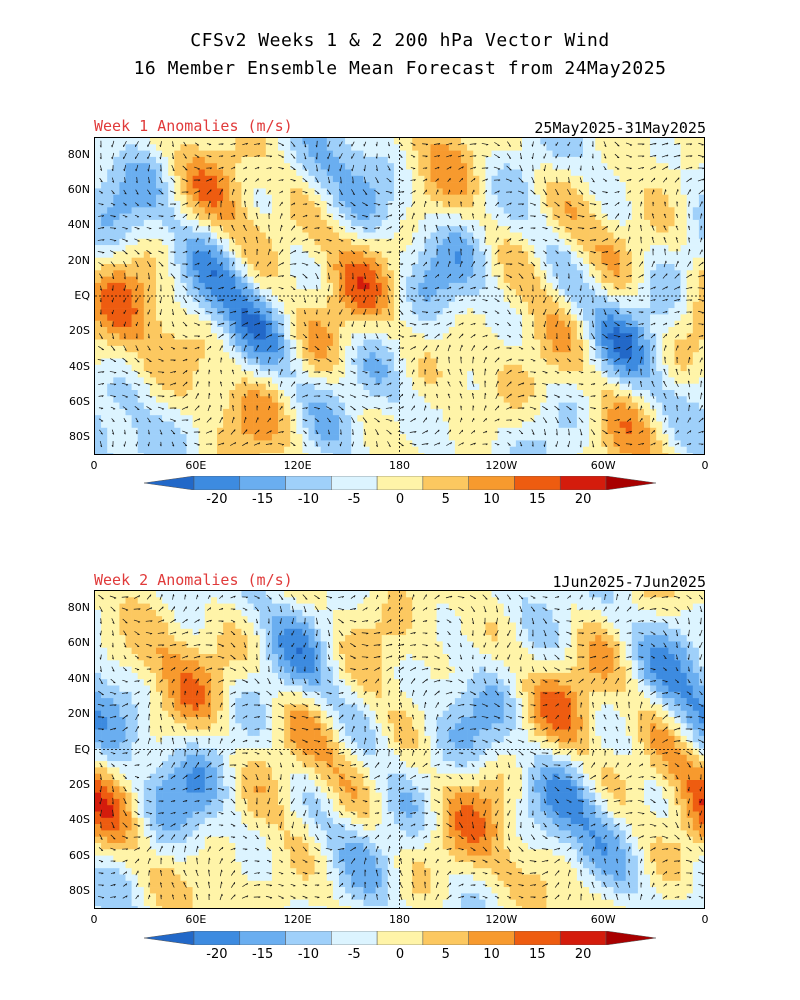 This screenshot has height=1000, width=800. What do you see at coordinates (620, 128) in the screenshot?
I see `panel-1-date-range: 25May2025-31May2025` at bounding box center [620, 128].